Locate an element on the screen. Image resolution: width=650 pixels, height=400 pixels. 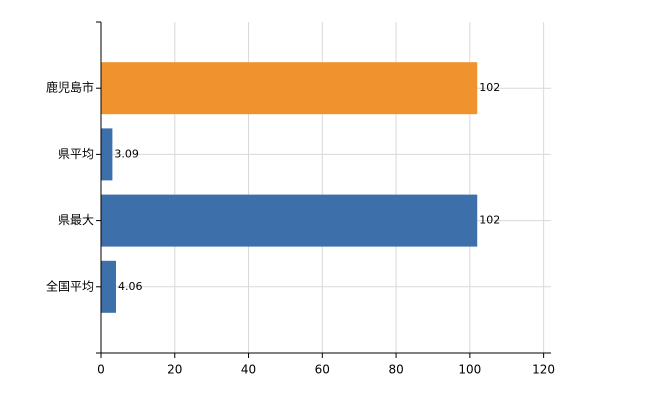
x-tick-label: 60 is located at coordinates (322, 370).